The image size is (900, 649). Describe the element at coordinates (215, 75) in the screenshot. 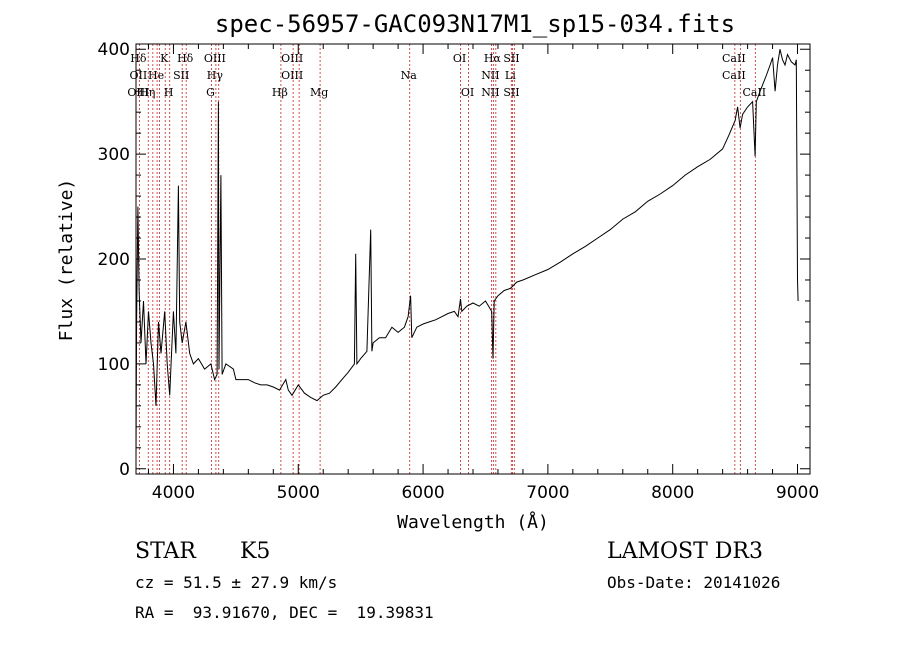

I see `line-label: Hγ` at that location.